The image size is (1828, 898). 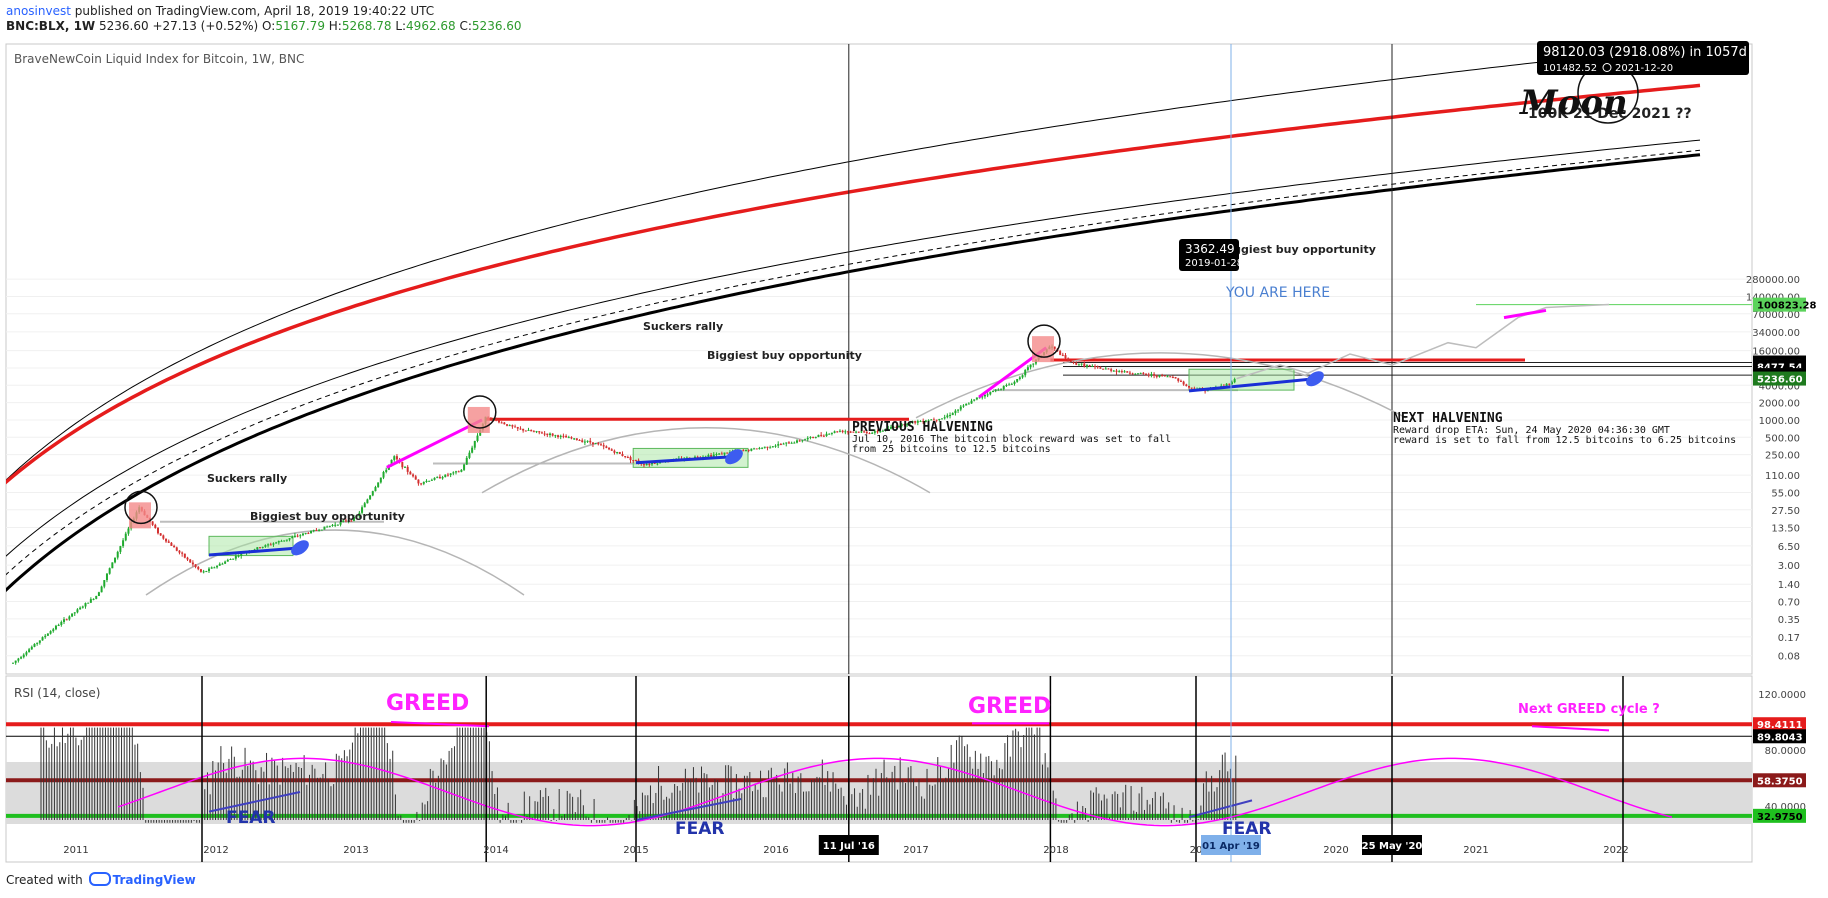 What do you see at coordinates (1780, 781) in the screenshot?
I see `rsi-level-label: 58.3750` at bounding box center [1780, 781].